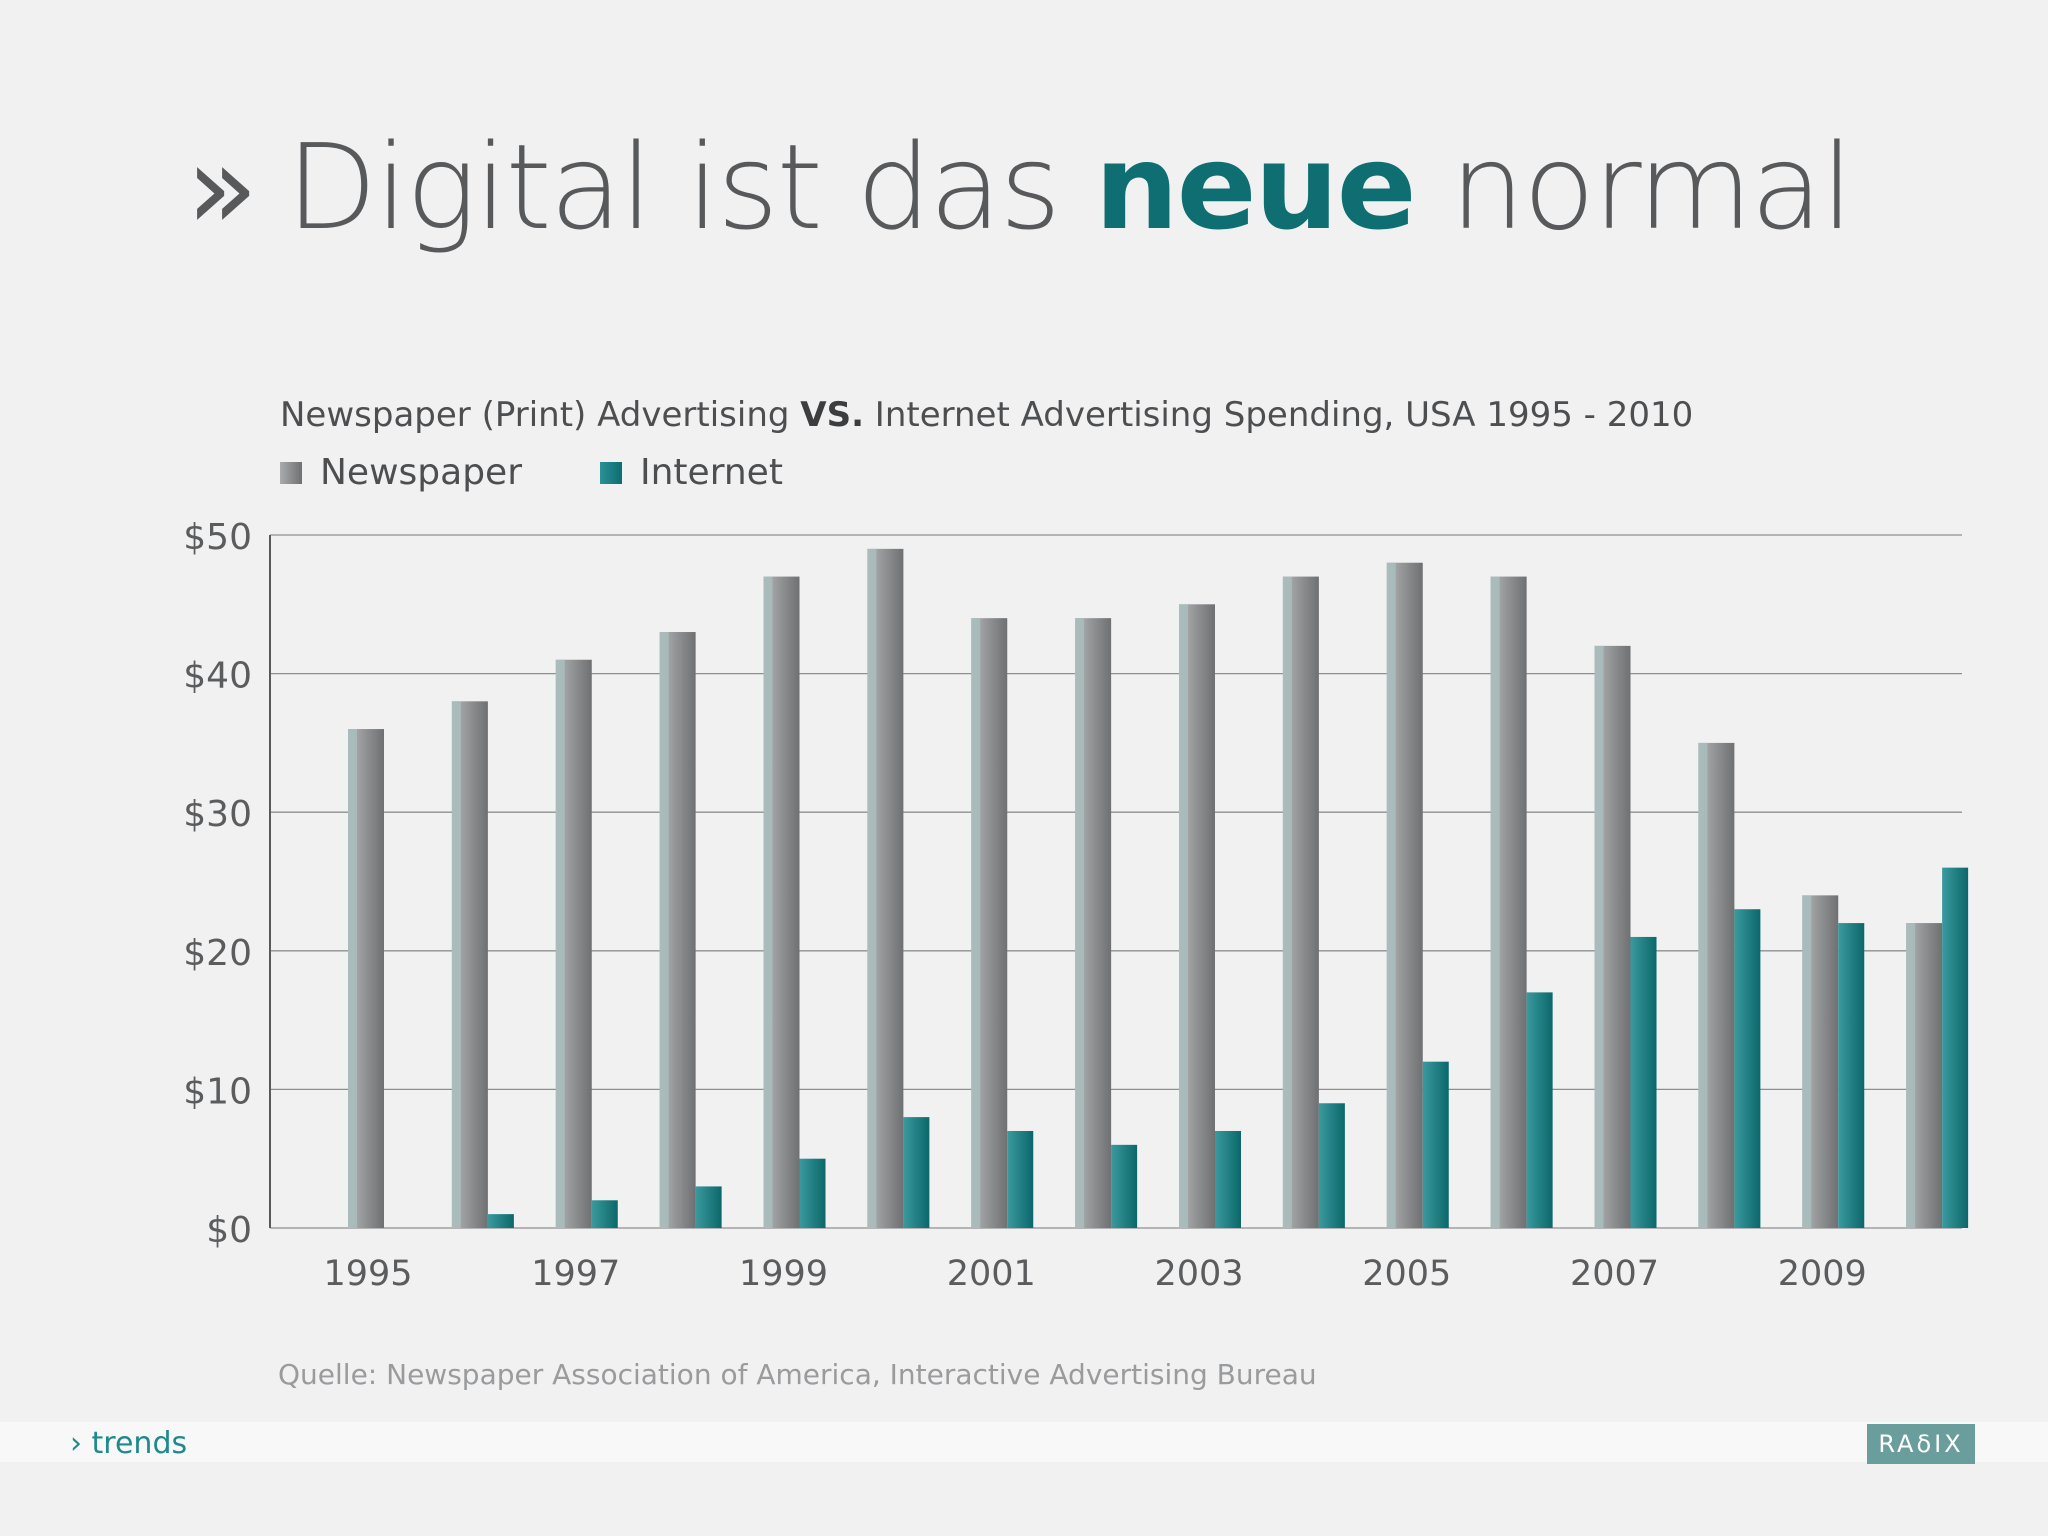 Image resolution: width=2048 pixels, height=1536 pixels. What do you see at coordinates (217, 814) in the screenshot?
I see `y-tick-label: $30` at bounding box center [217, 814].